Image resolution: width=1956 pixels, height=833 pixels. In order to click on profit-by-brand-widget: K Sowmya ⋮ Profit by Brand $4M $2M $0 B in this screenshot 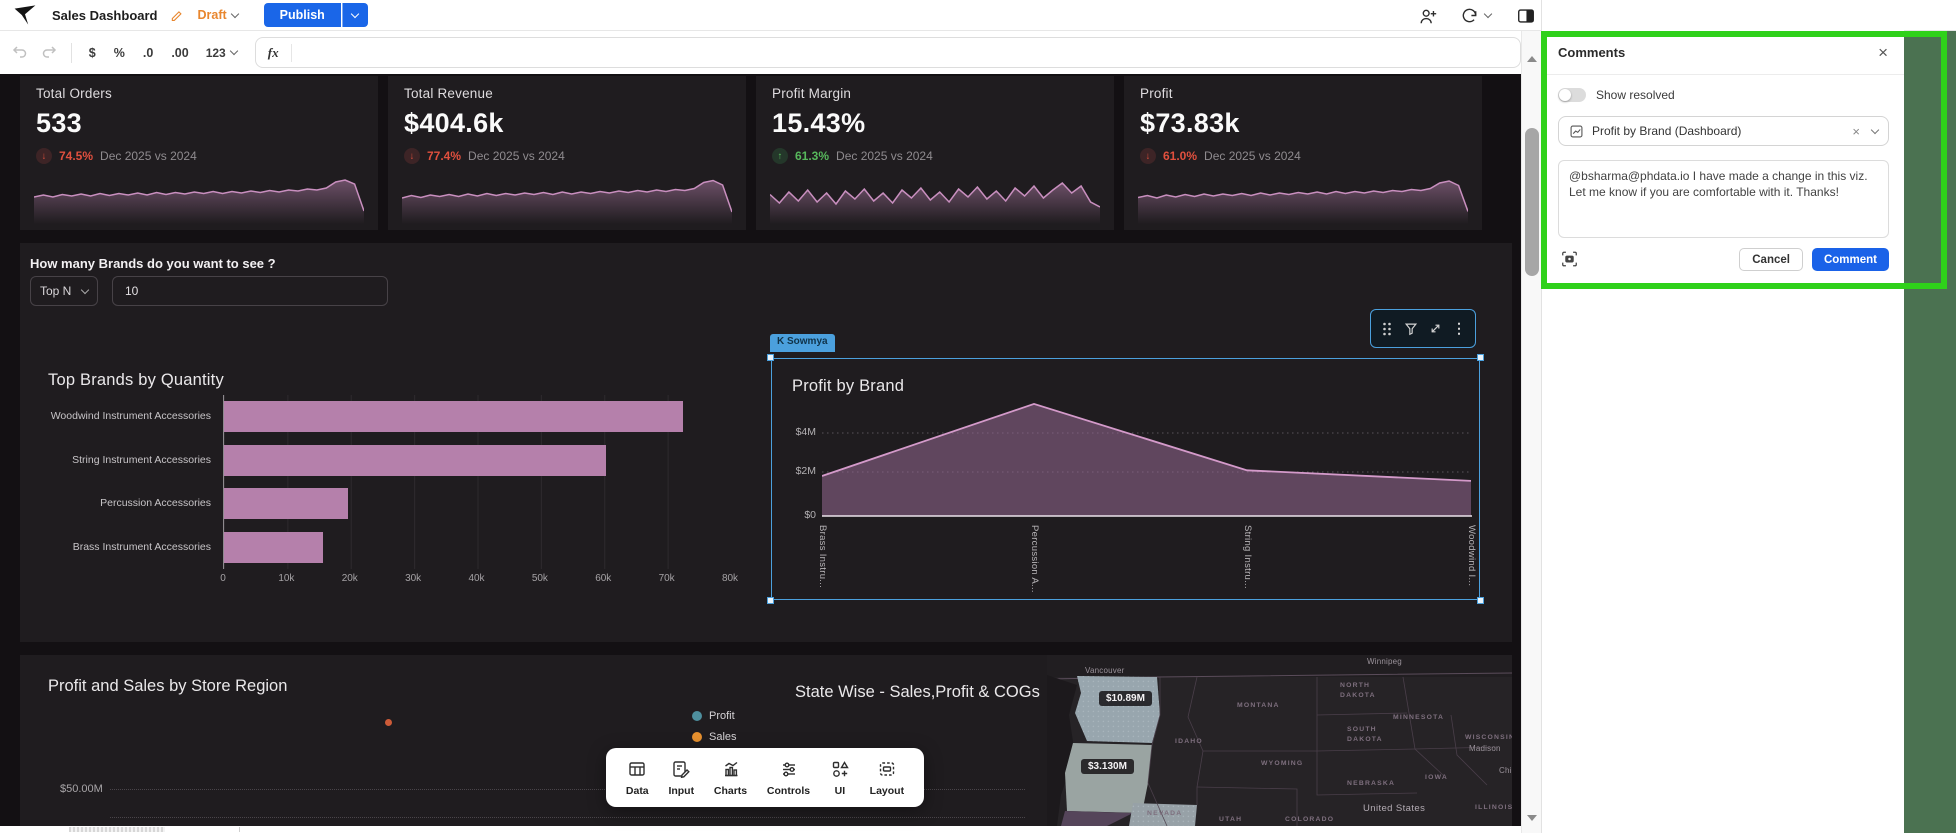, I will do `click(1125, 456)`.